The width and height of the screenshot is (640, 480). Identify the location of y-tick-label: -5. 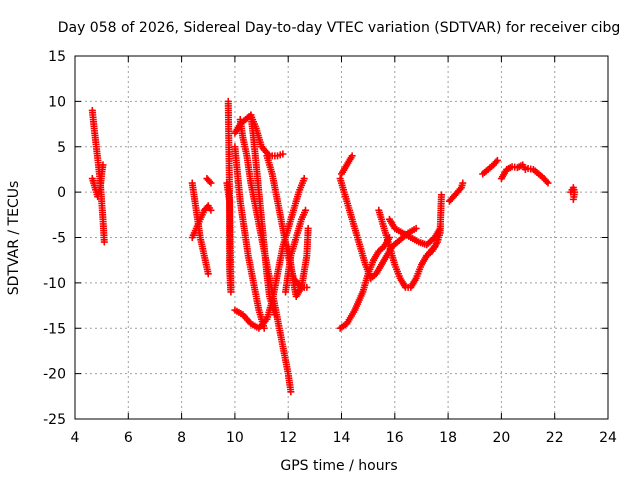
(59, 239).